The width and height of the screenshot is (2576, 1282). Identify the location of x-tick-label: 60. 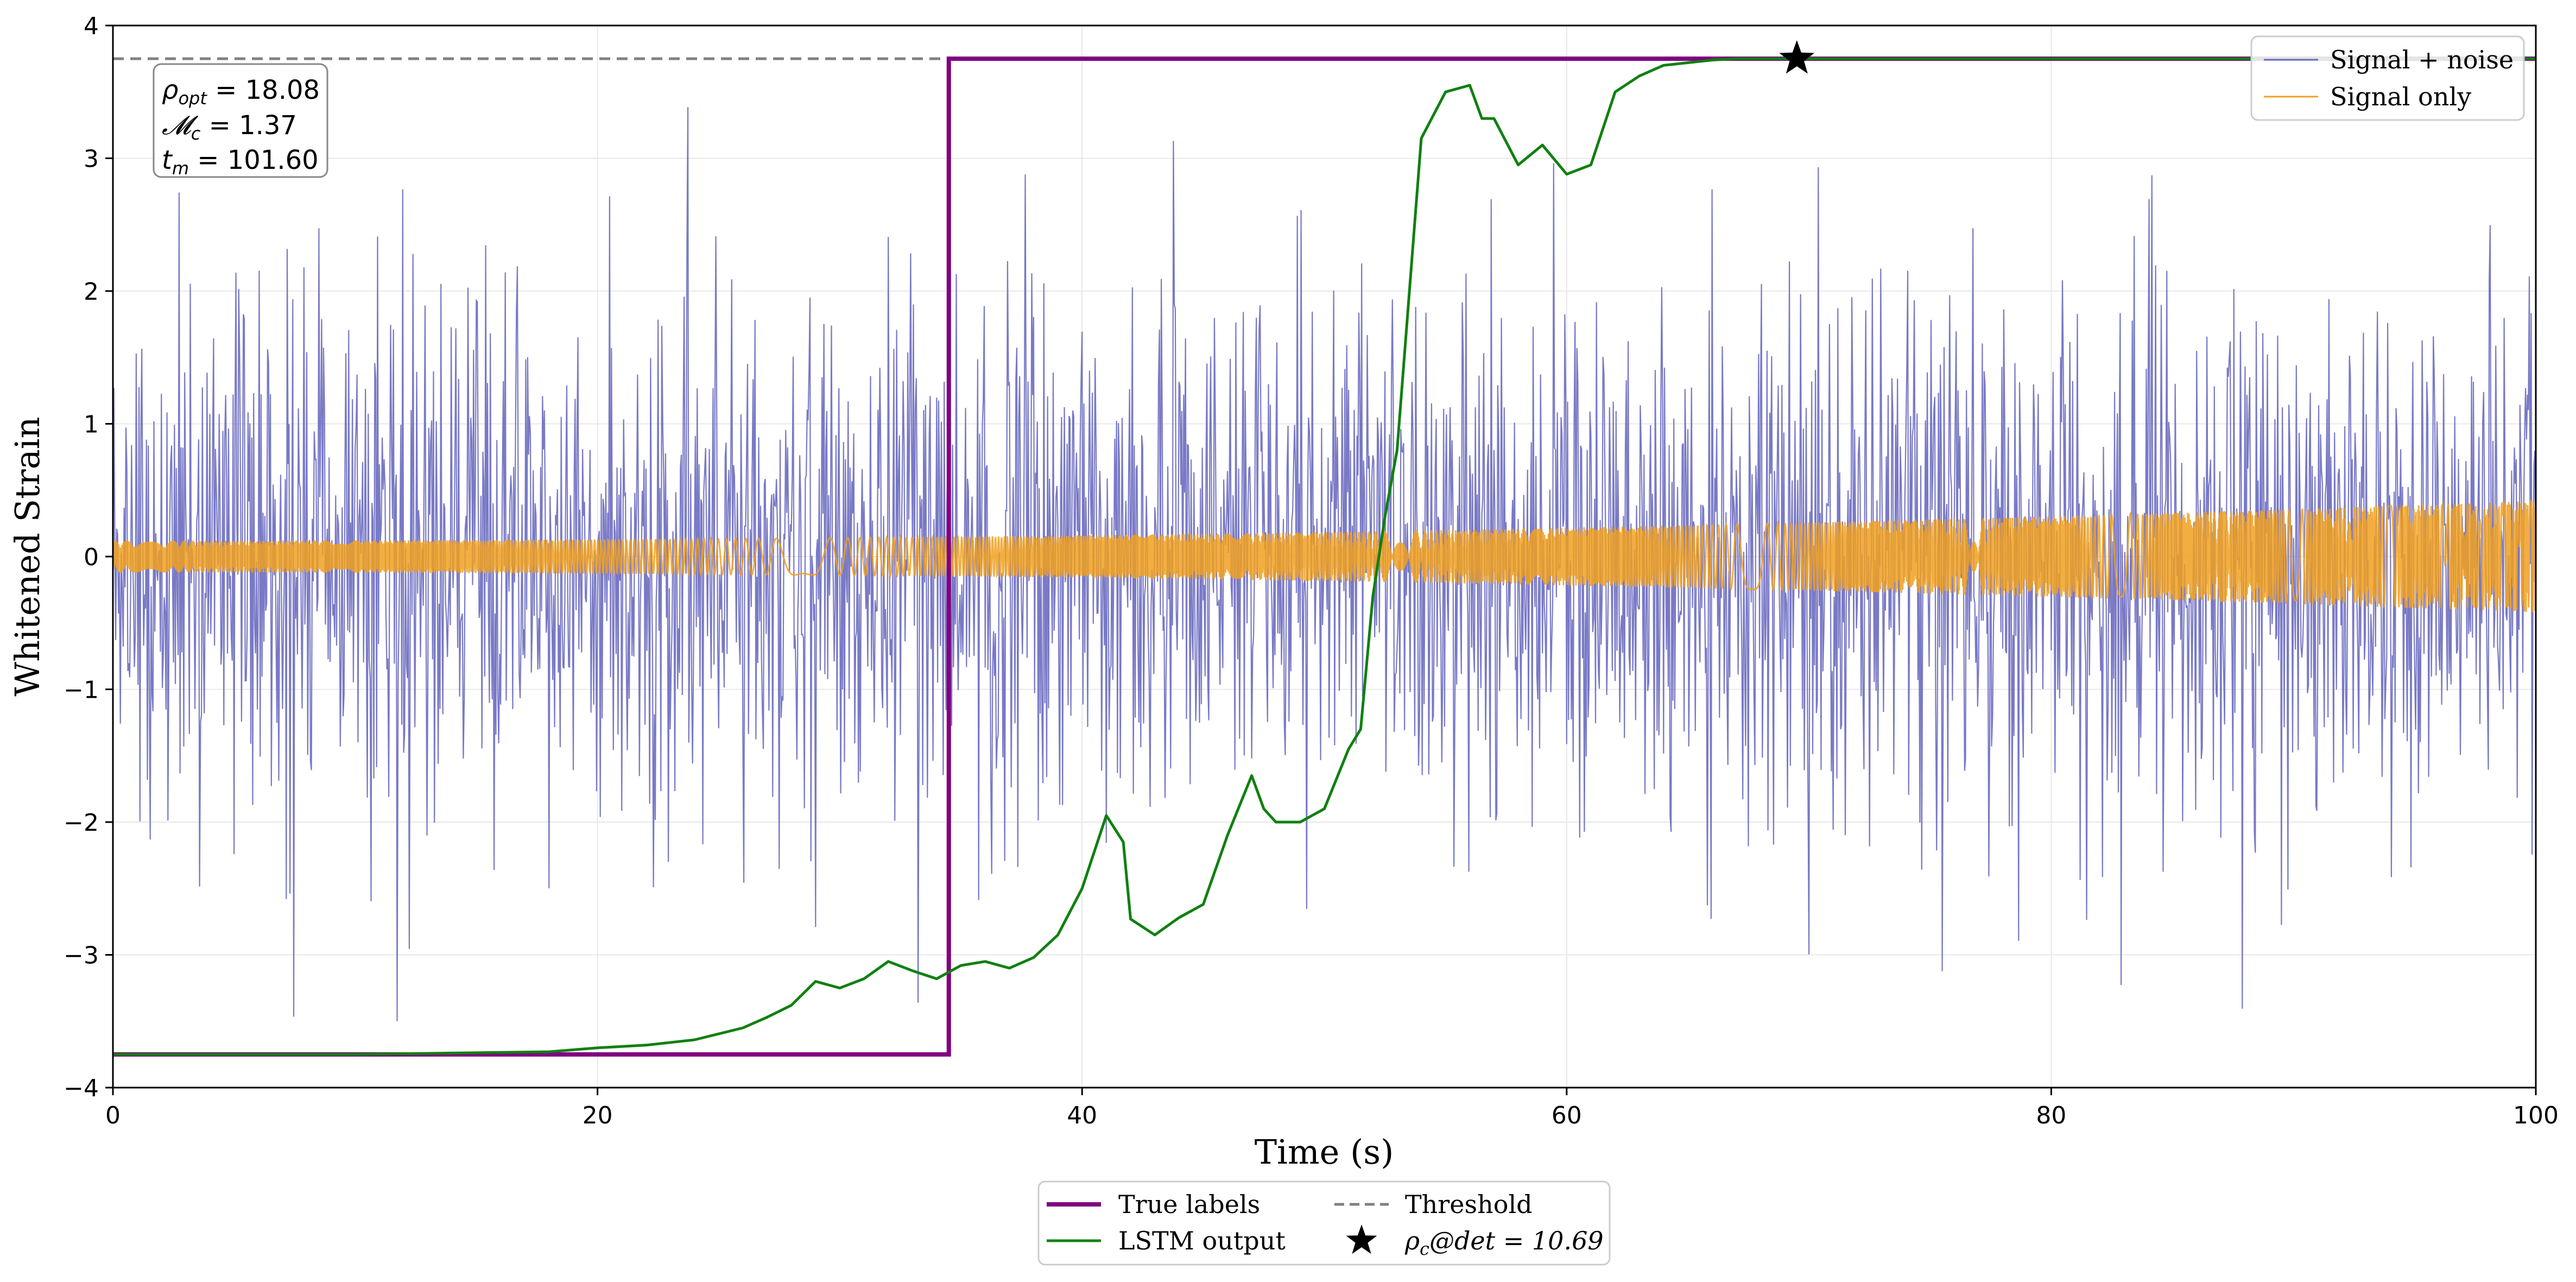
(1567, 1115).